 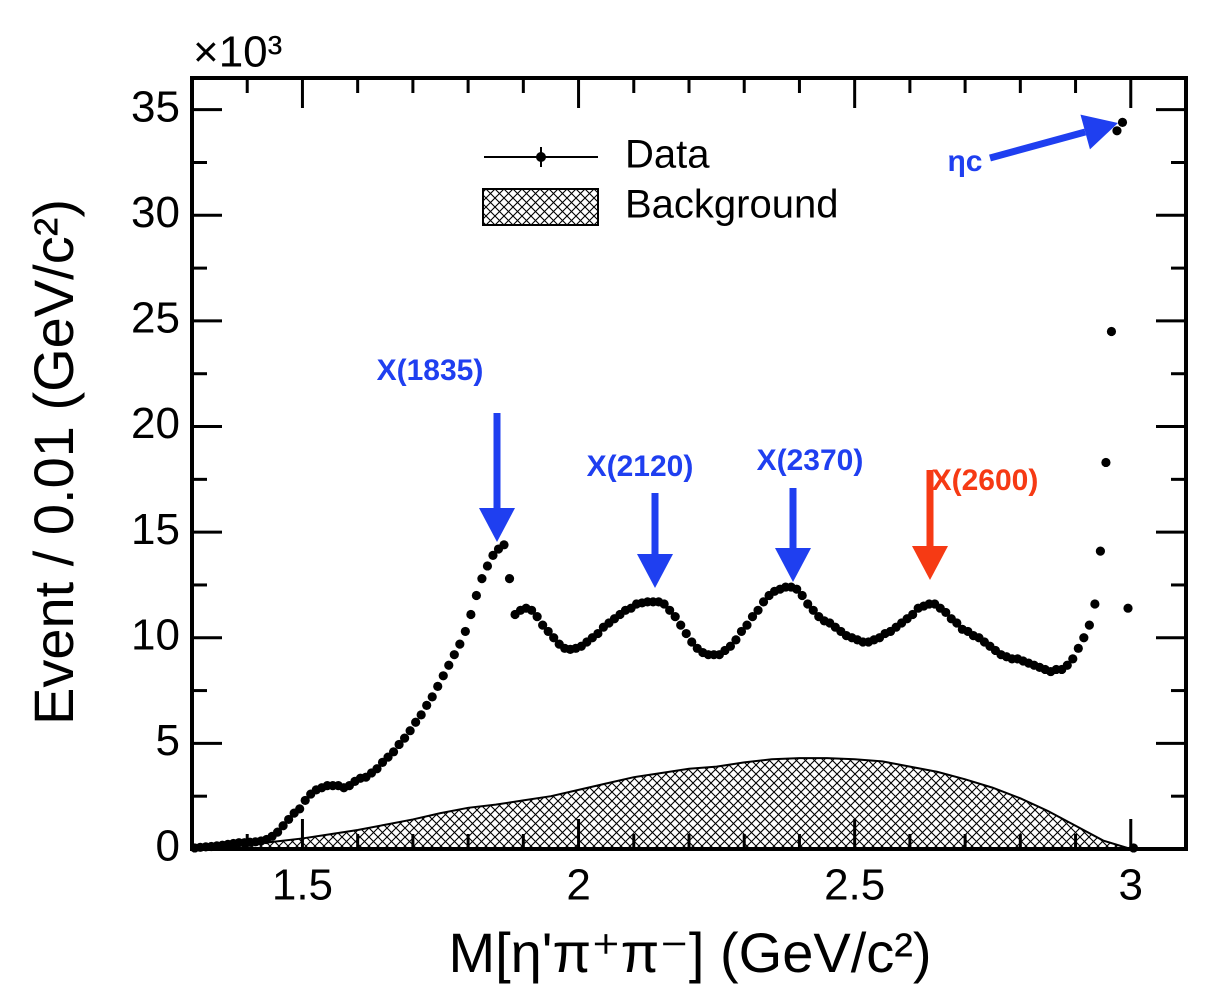 What do you see at coordinates (430, 370) in the screenshot?
I see `annotation-label: X(1835)` at bounding box center [430, 370].